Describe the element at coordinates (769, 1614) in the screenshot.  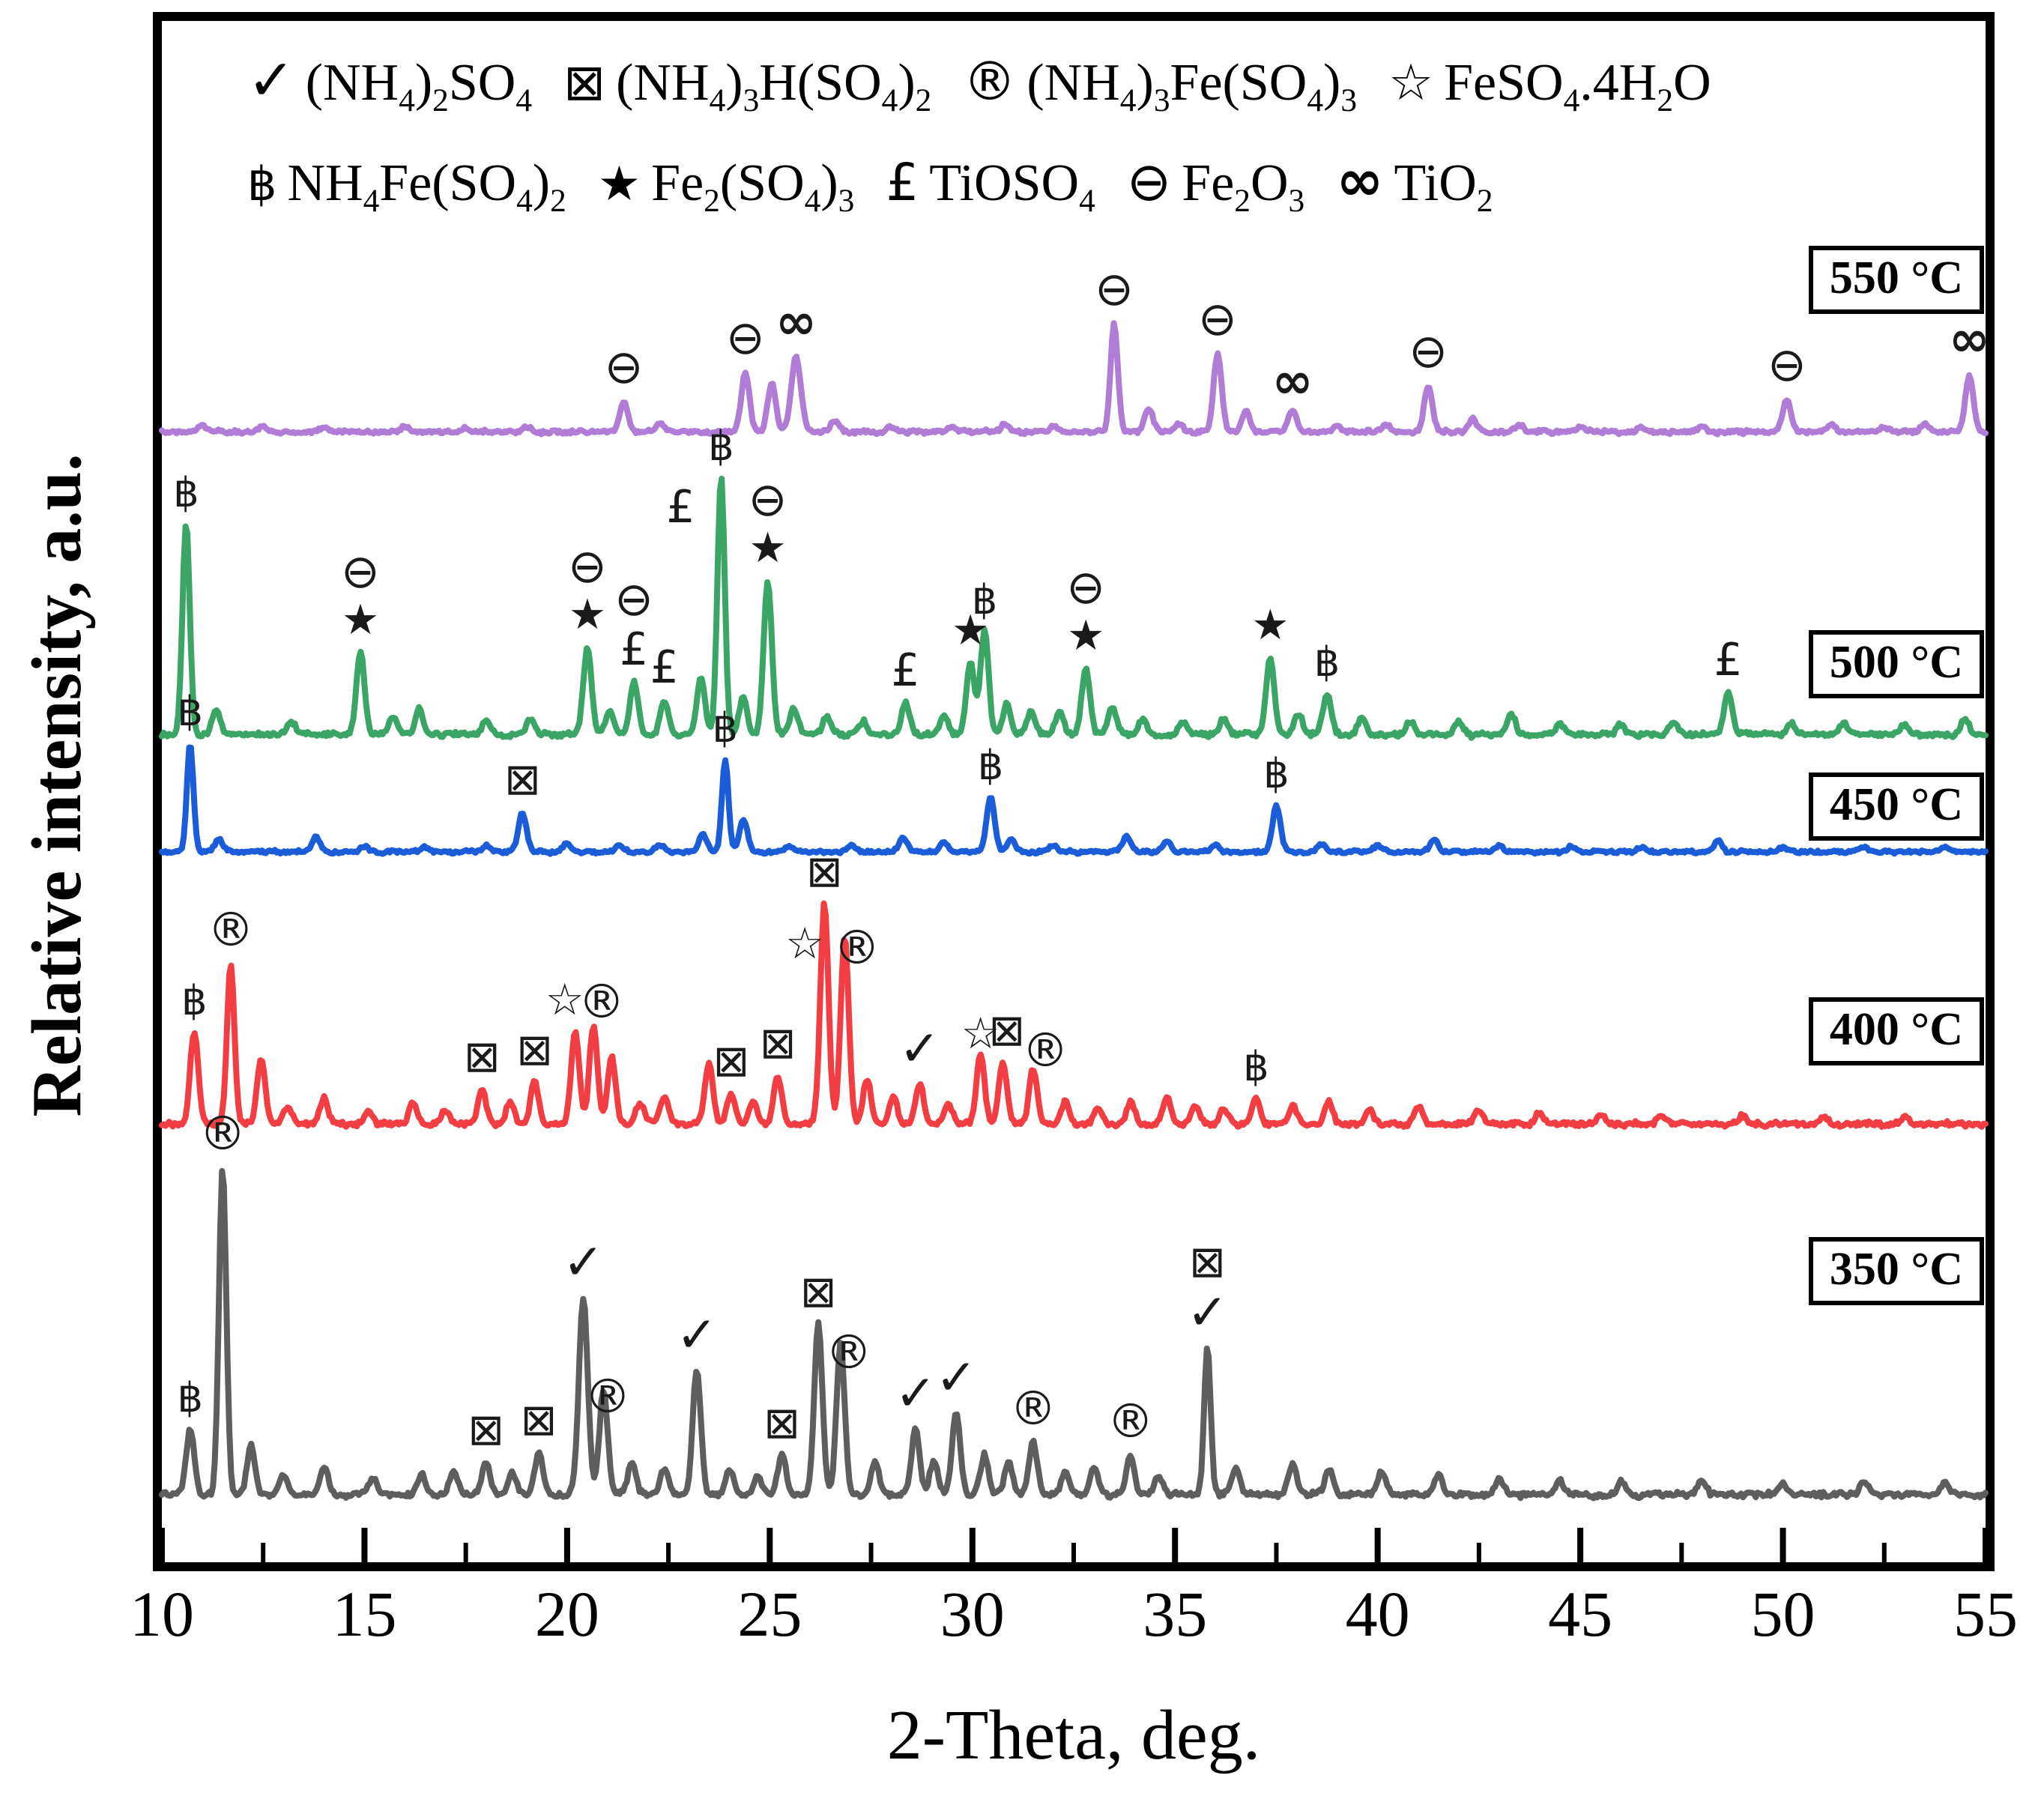
I see `x-tick-label-25: 25` at that location.